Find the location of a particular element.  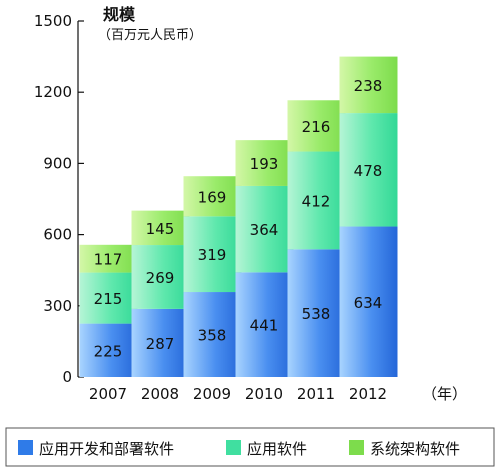

data-label: 634 is located at coordinates (368, 303).